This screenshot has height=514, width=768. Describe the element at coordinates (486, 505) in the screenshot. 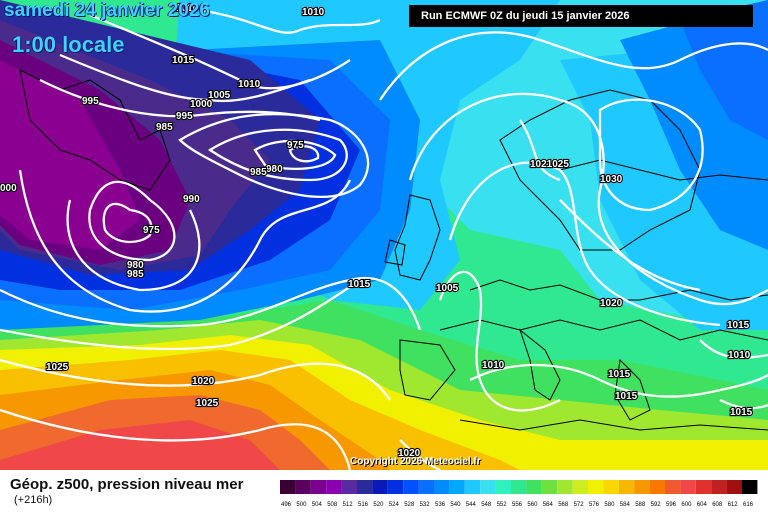

I see `color-scale-label: 548` at that location.